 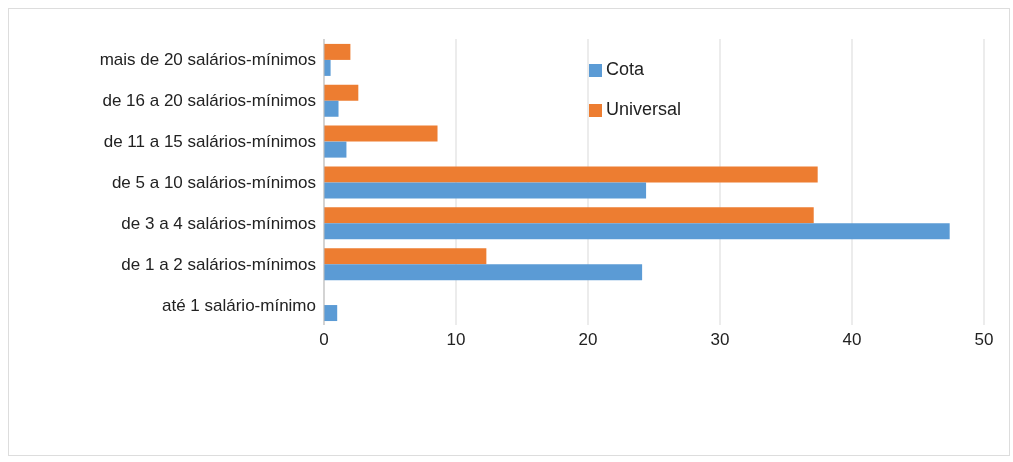 I want to click on legend-label: Cota, so click(x=625, y=69).